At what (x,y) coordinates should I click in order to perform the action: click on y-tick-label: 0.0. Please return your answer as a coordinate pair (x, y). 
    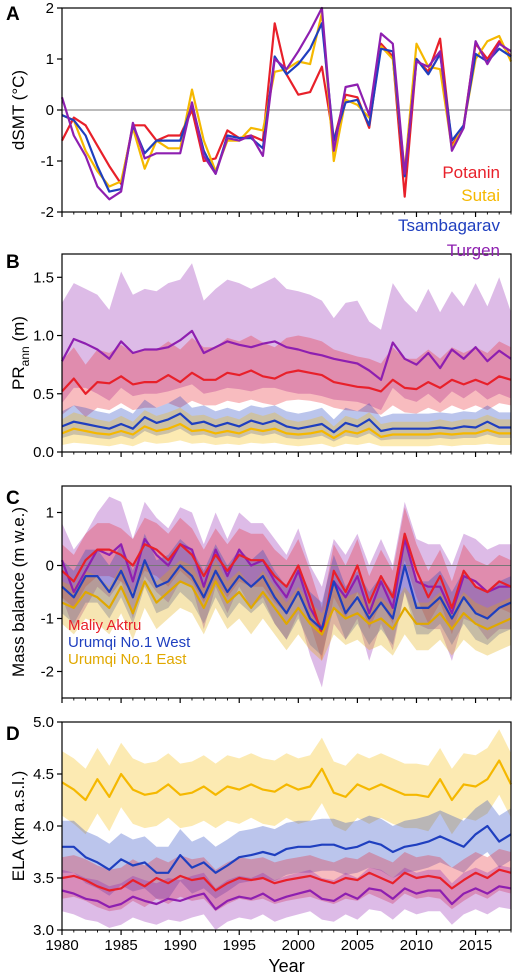
    Looking at the image, I should click on (43, 452).